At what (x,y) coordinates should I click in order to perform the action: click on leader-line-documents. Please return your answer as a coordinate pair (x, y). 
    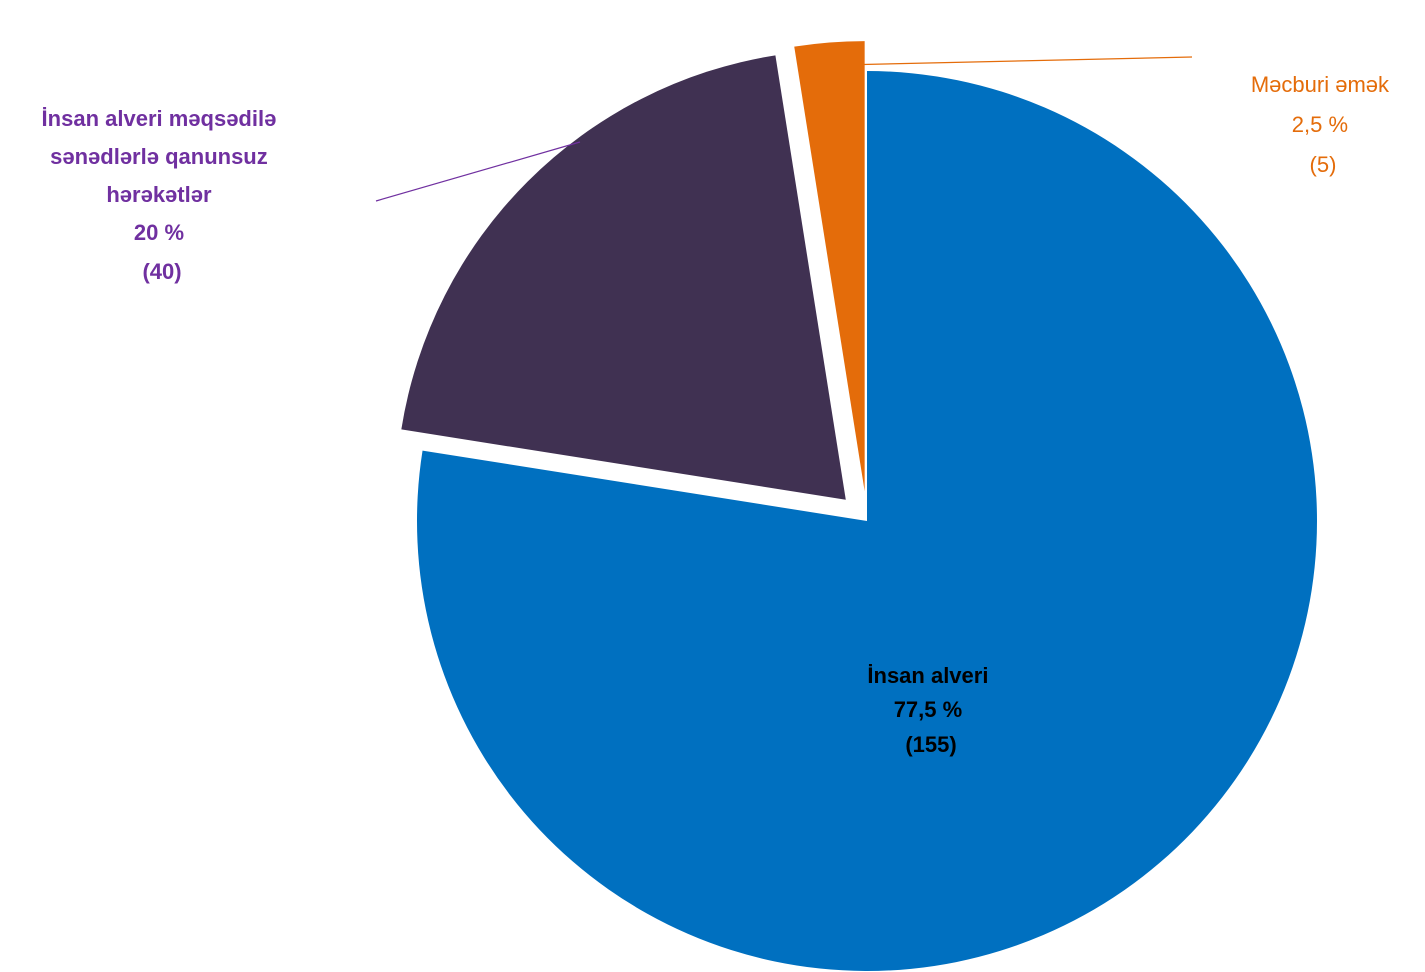
    Looking at the image, I should click on (478, 171).